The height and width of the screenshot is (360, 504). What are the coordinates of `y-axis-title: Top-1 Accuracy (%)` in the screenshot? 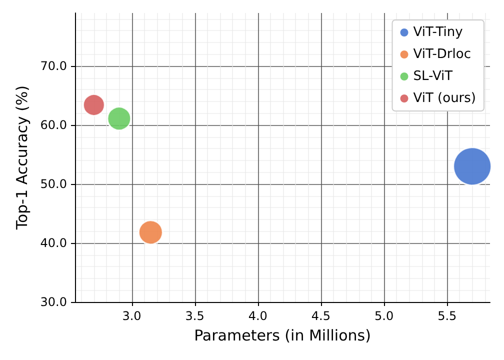 It's located at (21, 158).